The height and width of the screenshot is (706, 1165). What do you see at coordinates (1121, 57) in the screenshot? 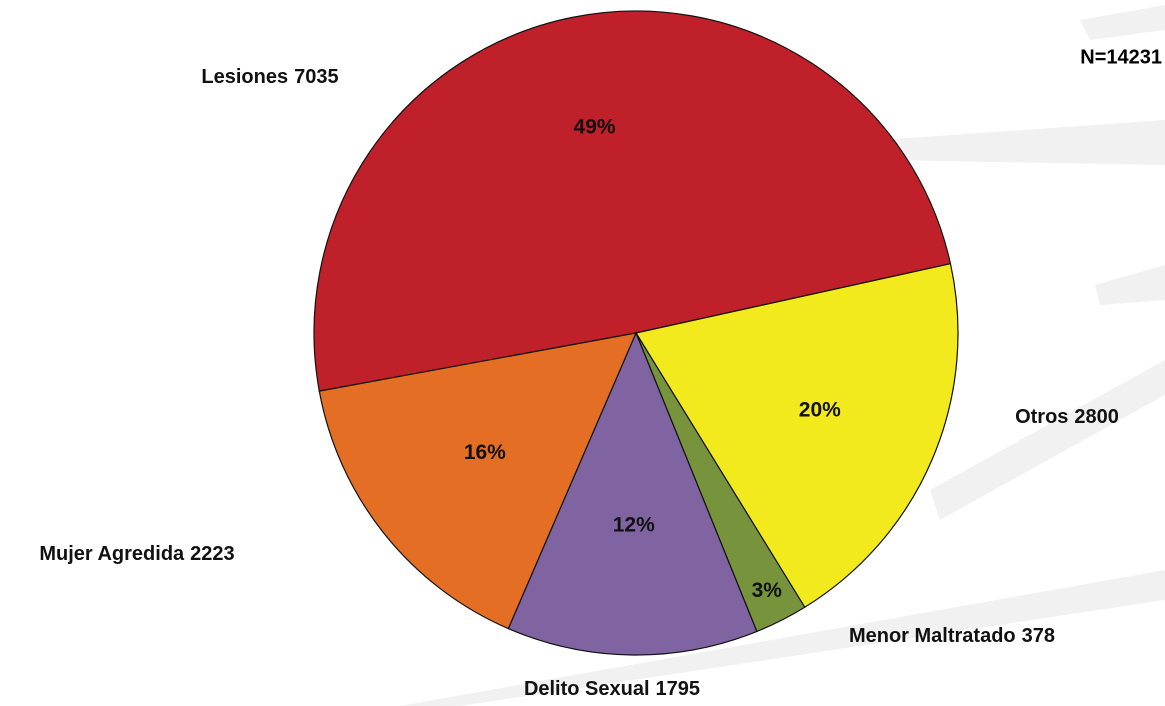
I see `total-label: N=14231` at bounding box center [1121, 57].